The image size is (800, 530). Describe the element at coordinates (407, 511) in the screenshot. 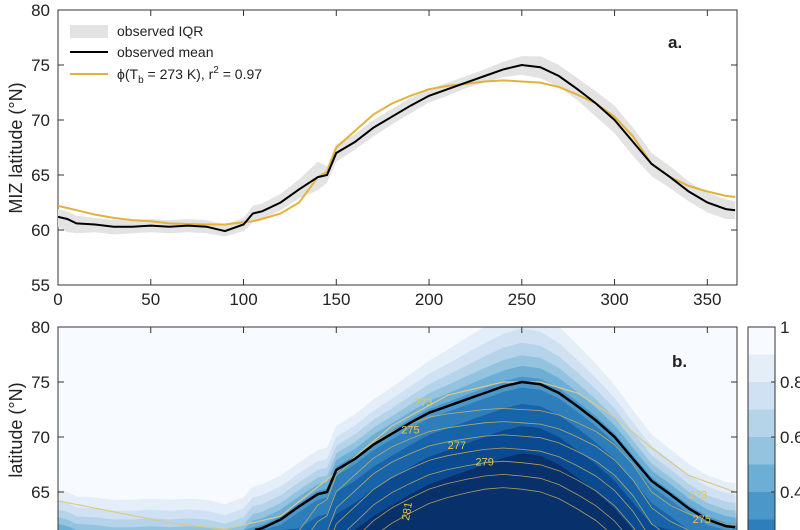

I see `contour-label: 281` at that location.